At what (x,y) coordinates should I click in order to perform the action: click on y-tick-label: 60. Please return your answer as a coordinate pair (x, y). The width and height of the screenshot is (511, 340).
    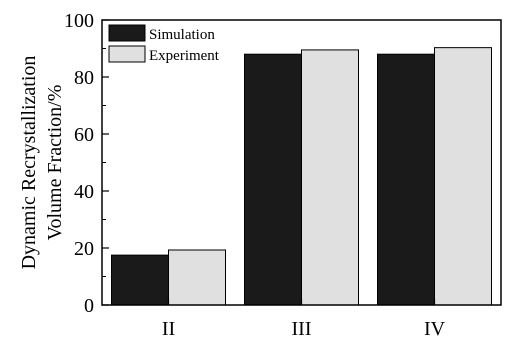
    Looking at the image, I should click on (84, 135).